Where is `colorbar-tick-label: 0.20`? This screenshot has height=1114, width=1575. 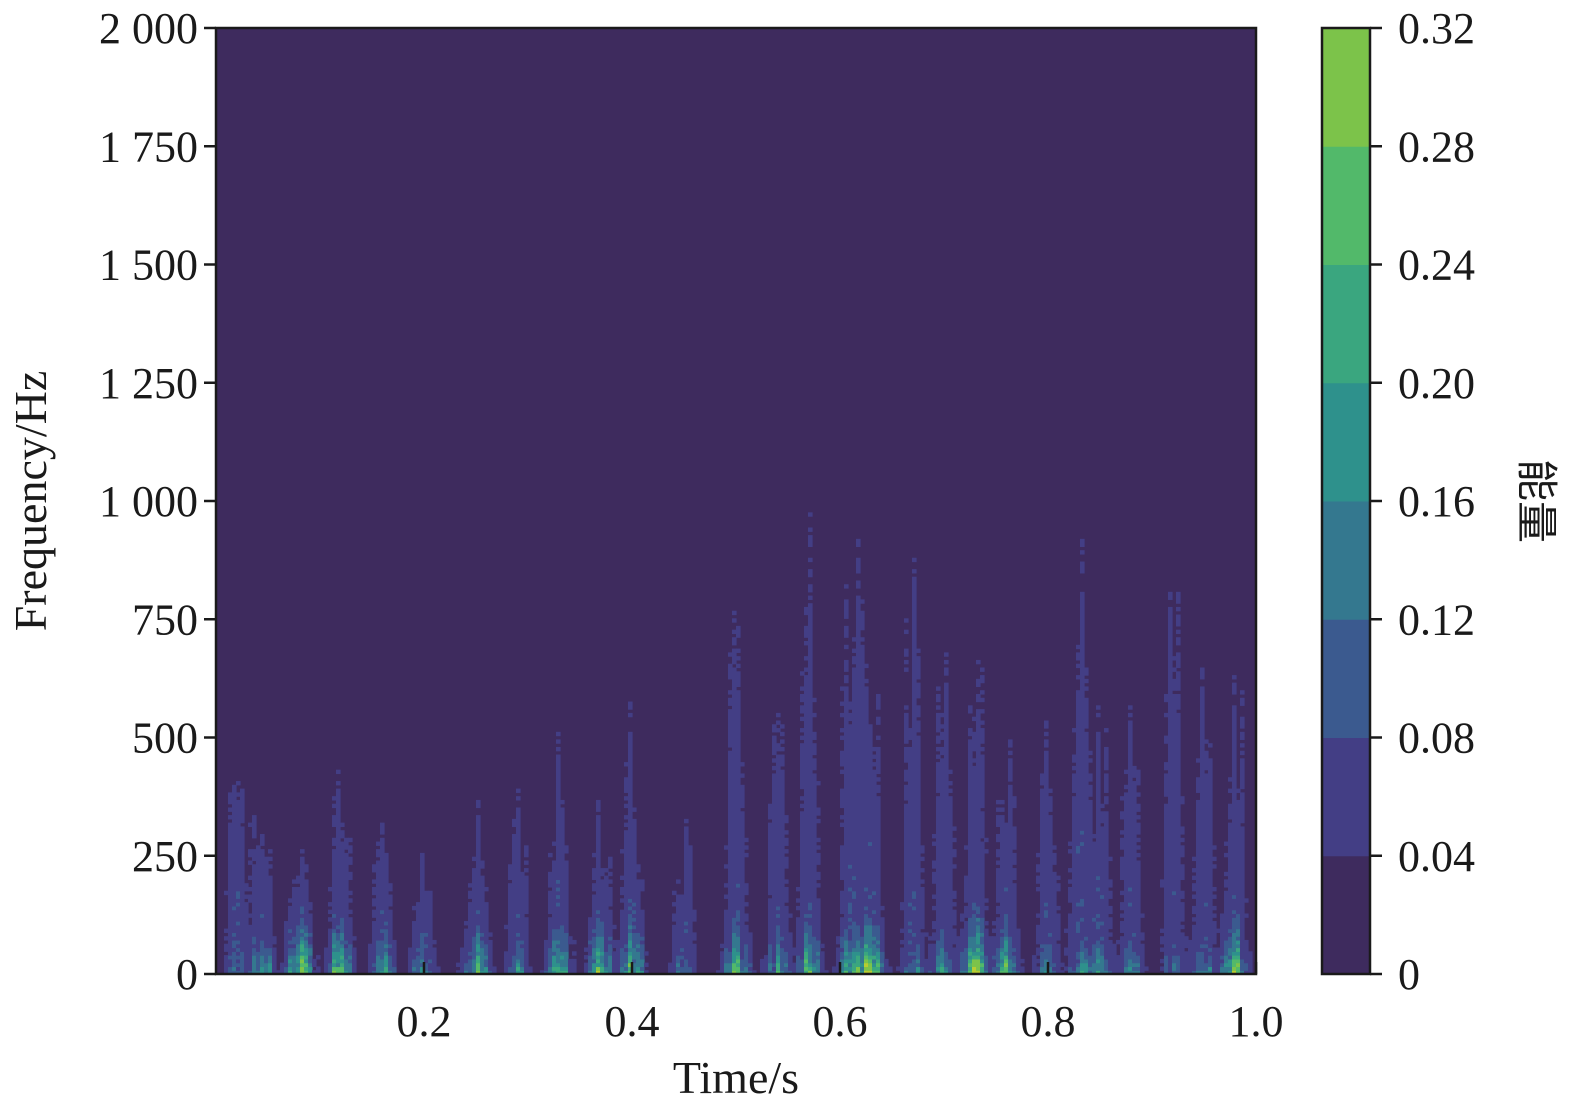
colorbar-tick-label: 0.20 is located at coordinates (1436, 383).